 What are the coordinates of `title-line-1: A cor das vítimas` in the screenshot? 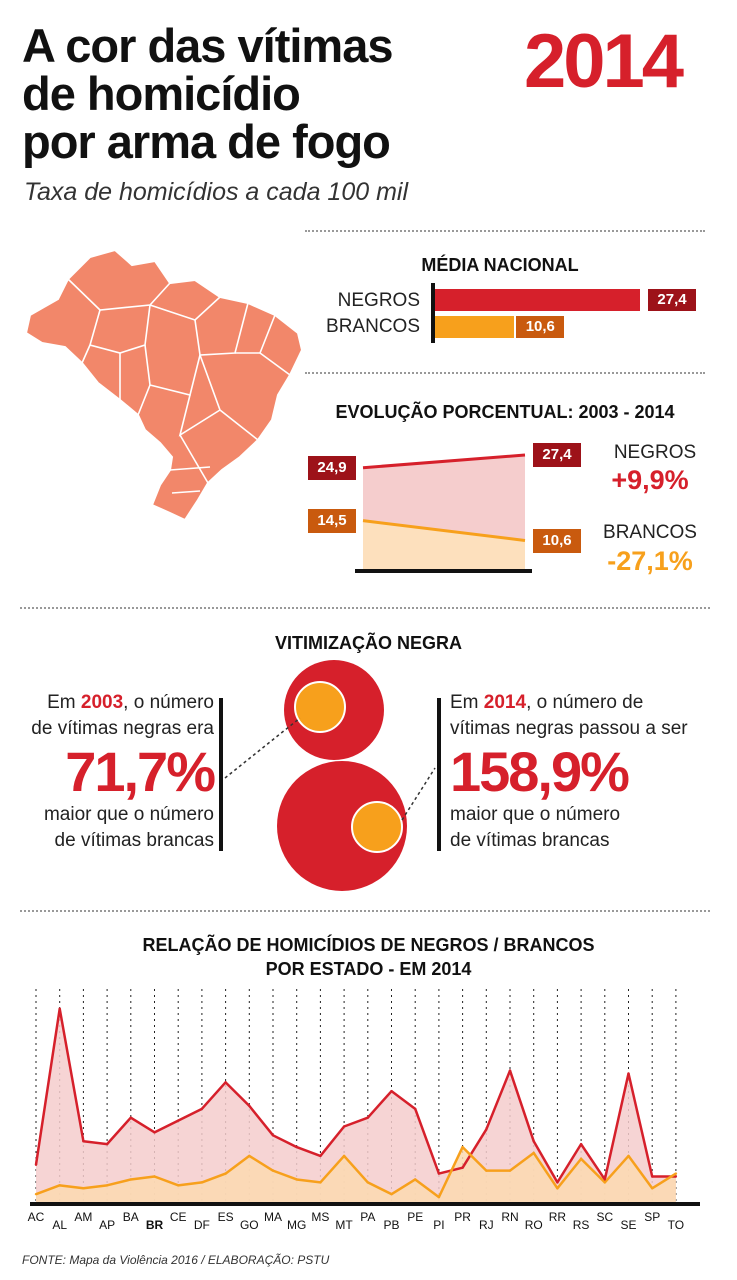 It's located at (207, 45).